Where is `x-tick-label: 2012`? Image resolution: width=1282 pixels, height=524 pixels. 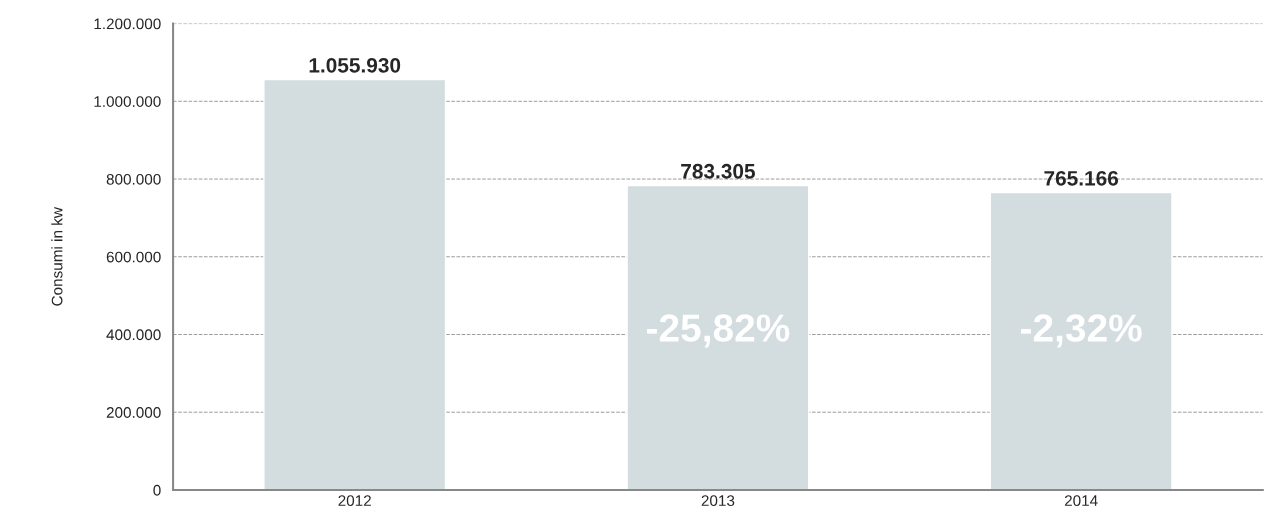 x-tick-label: 2012 is located at coordinates (354, 501).